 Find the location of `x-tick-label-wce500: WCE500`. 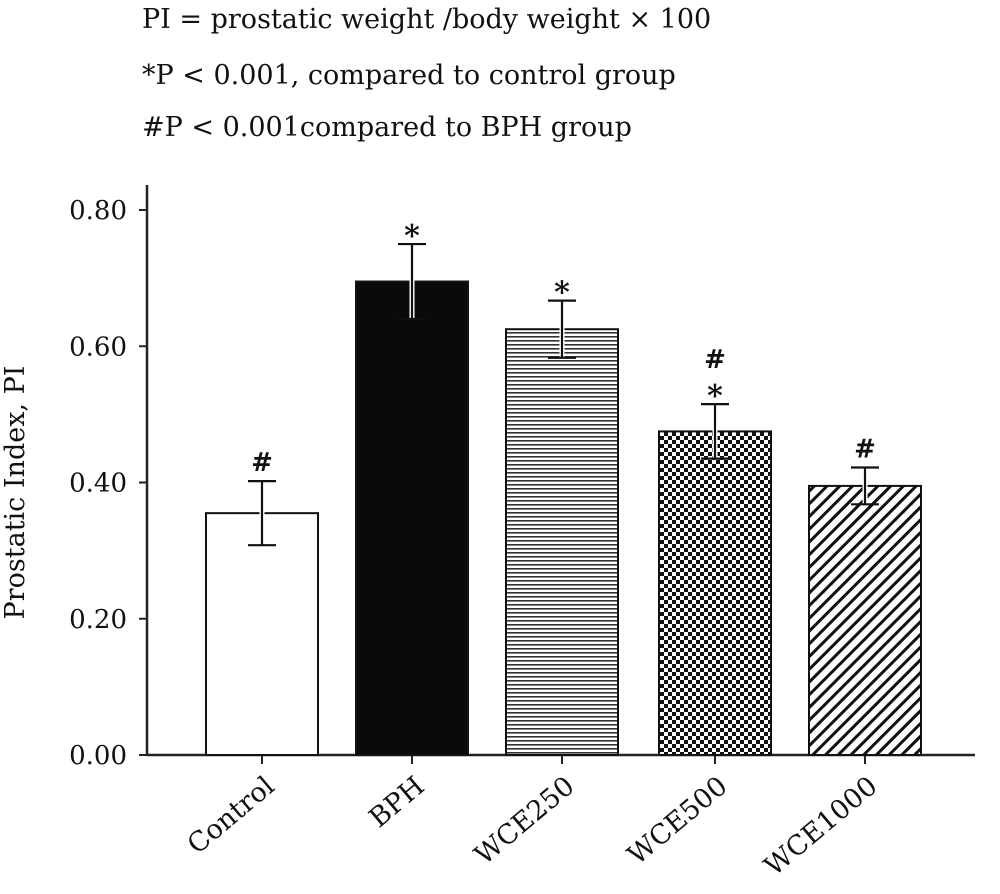

x-tick-label-wce500: WCE500 is located at coordinates (678, 821).